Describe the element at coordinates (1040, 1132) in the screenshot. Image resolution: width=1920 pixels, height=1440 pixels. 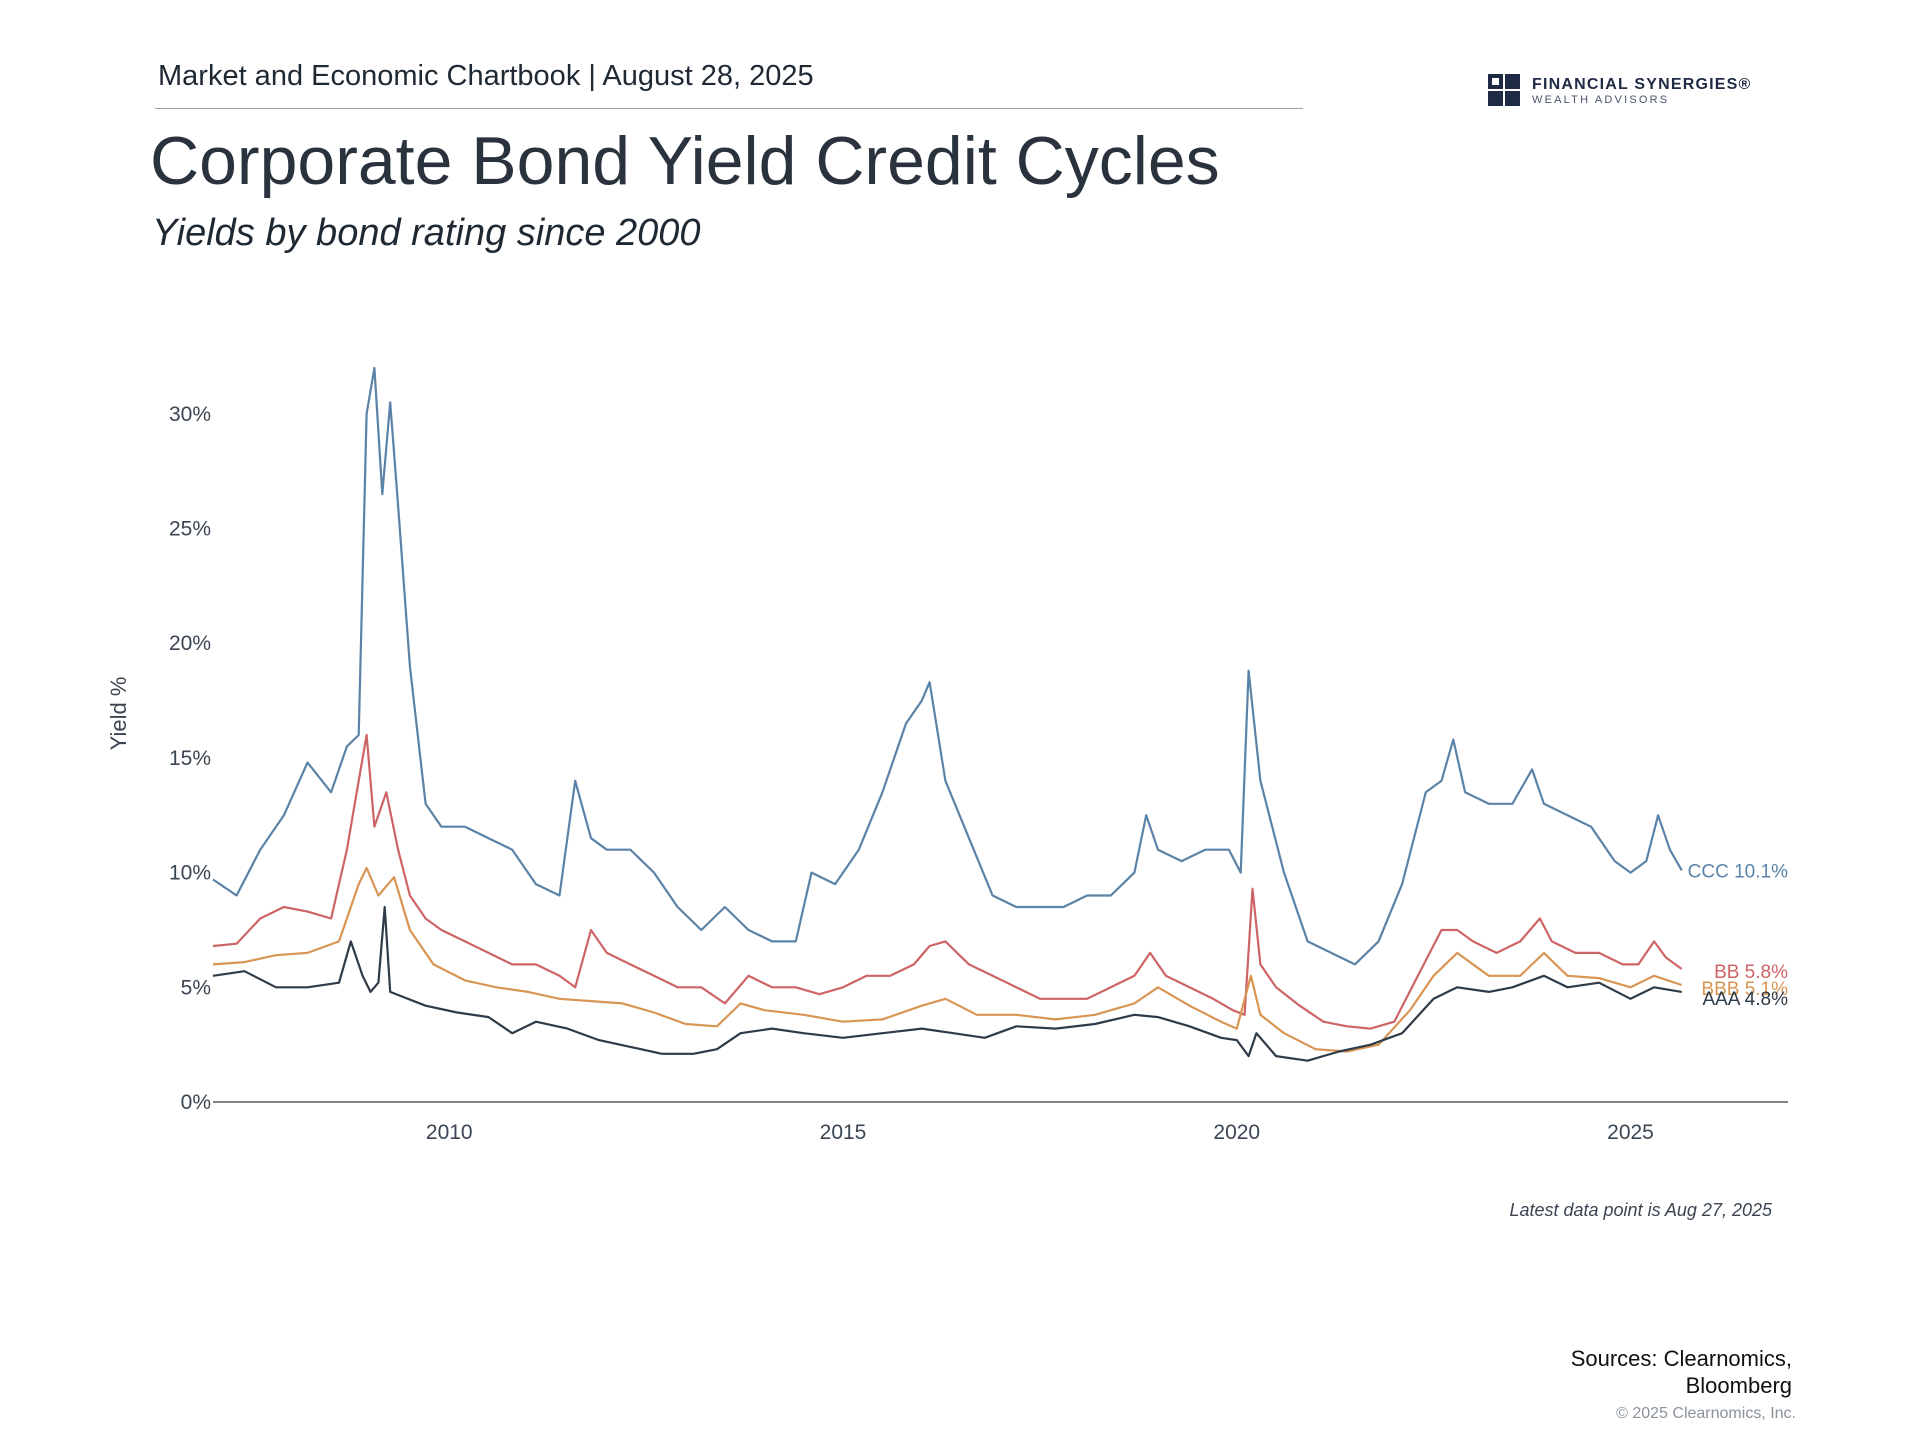
I see `x-axis-ticks: 2010 2015 2020 2025` at that location.